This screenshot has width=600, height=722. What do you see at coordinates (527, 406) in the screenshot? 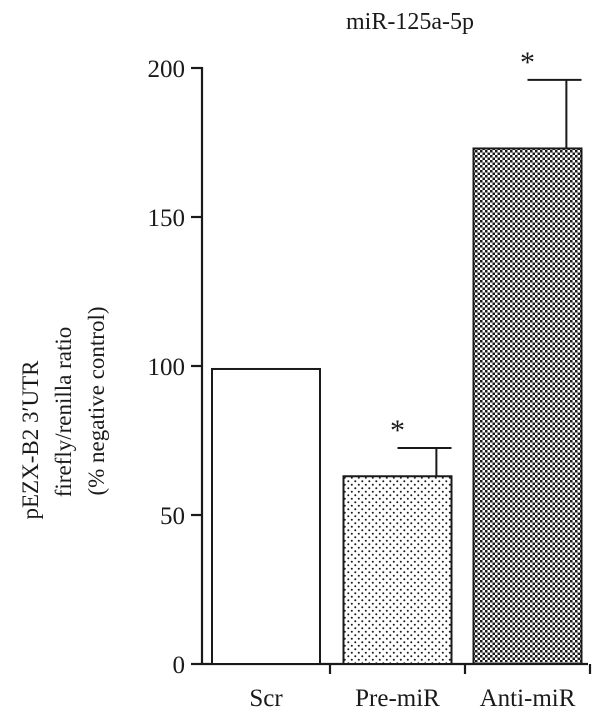
I see `bar-anti-mir` at bounding box center [527, 406].